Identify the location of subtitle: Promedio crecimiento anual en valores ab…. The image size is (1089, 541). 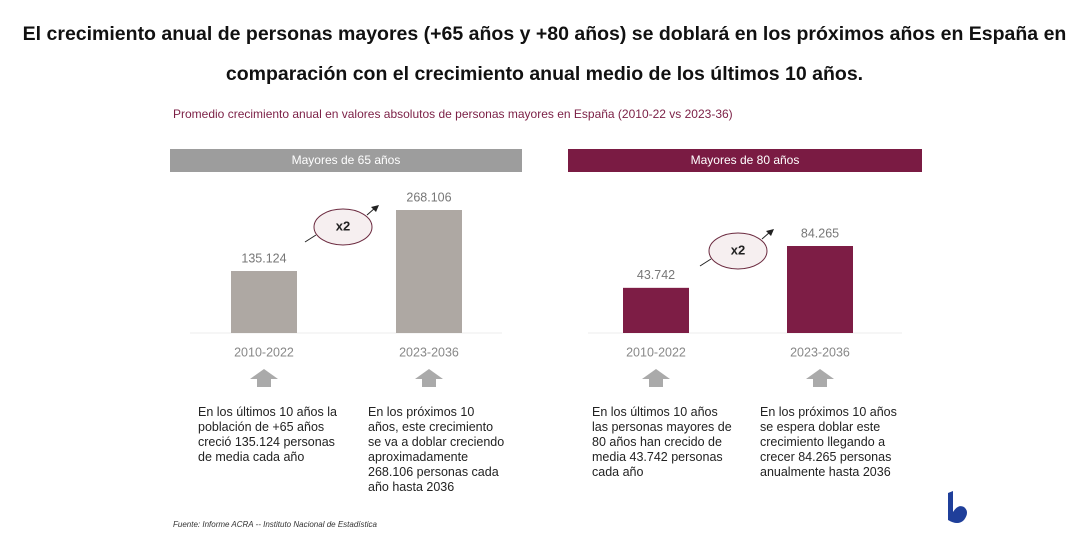
(453, 114).